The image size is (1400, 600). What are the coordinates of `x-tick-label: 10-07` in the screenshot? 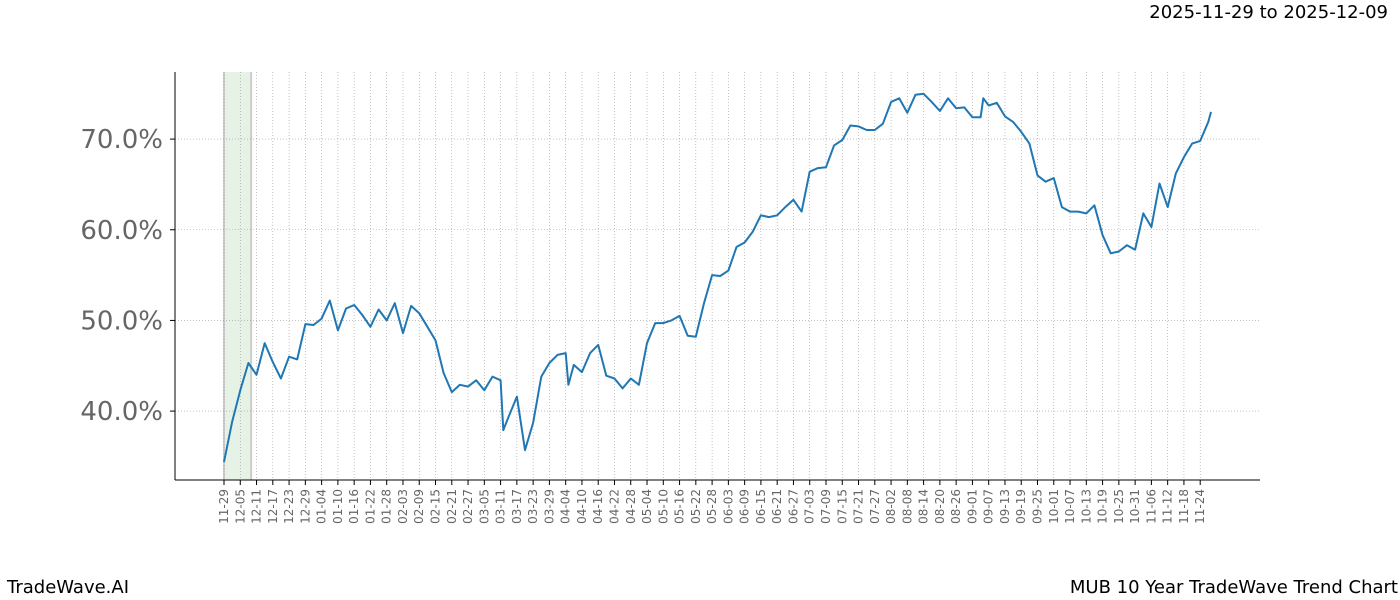 It's located at (1070, 506).